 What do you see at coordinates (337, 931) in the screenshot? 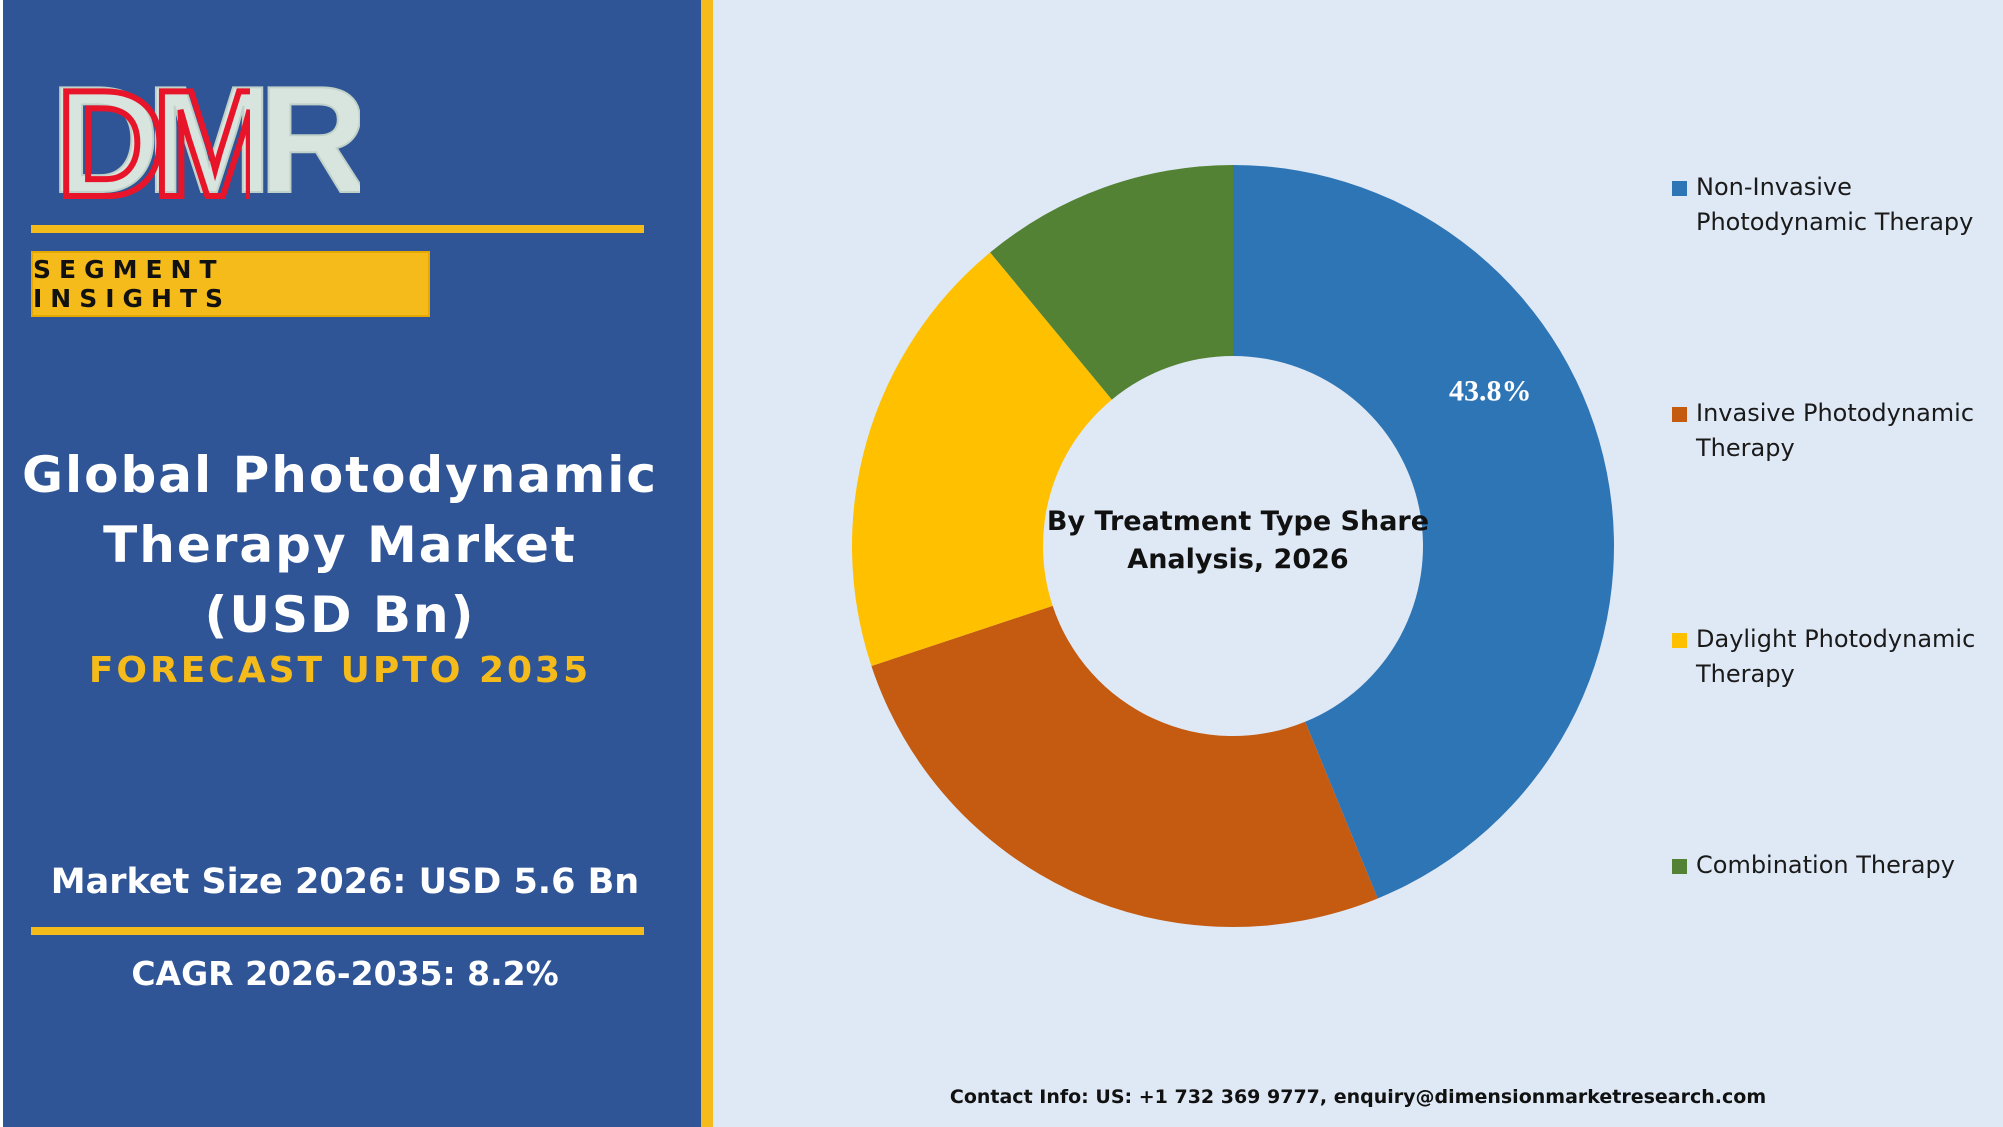
I see `bottom-gold-rule` at bounding box center [337, 931].